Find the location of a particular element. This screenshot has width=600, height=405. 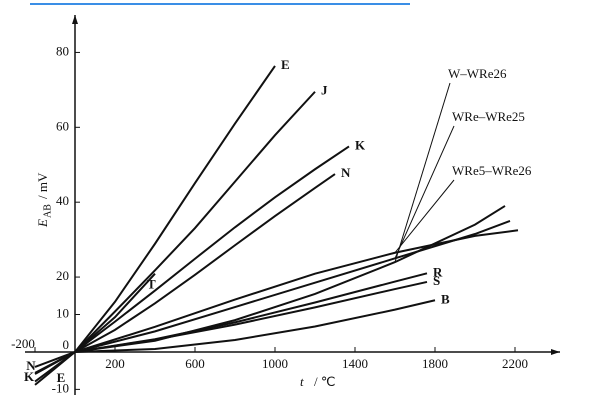

y-tick-label: 0 is located at coordinates (66, 344).